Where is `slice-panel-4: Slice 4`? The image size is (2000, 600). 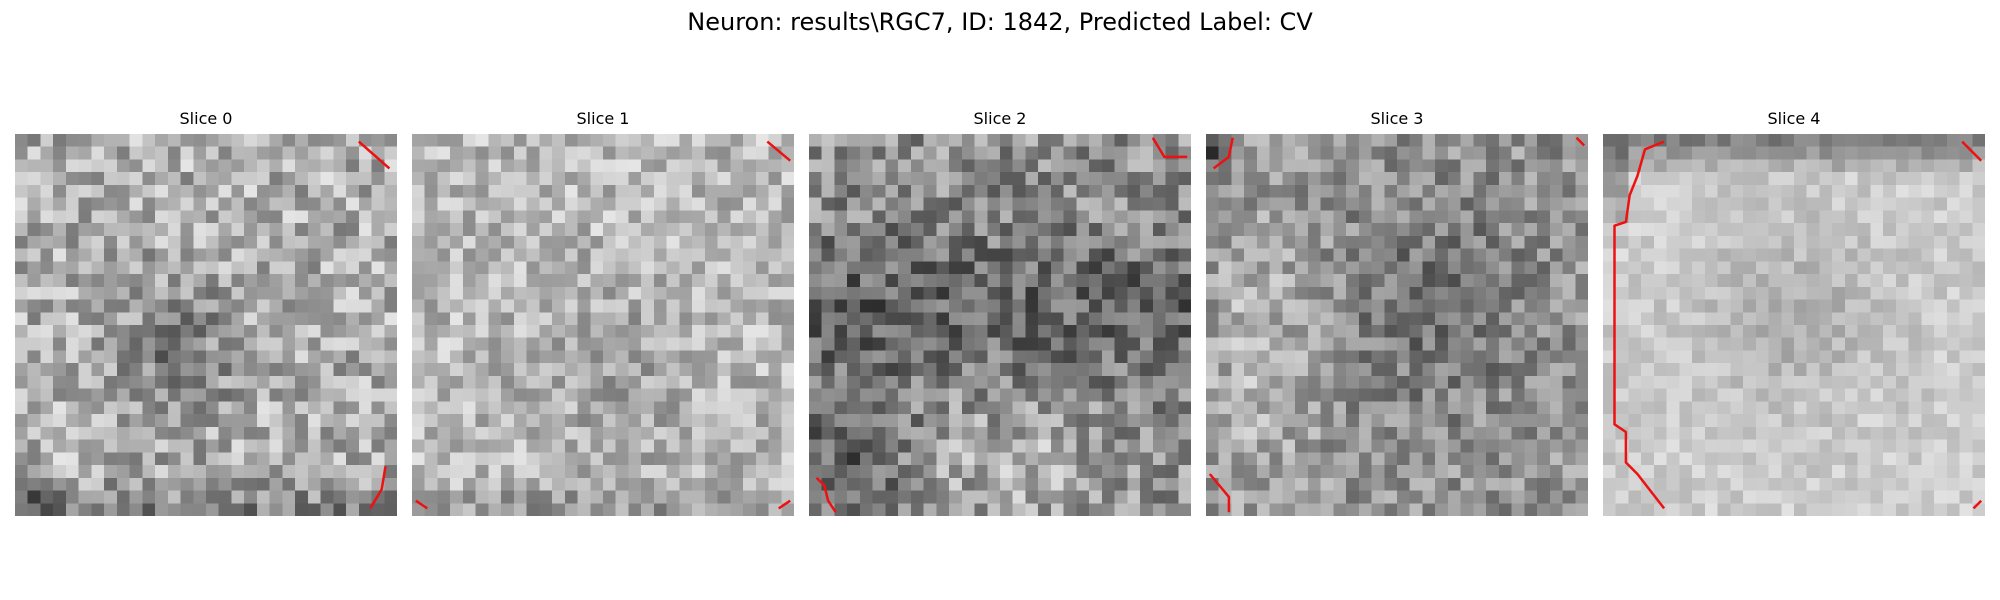 slice-panel-4: Slice 4 is located at coordinates (1794, 313).